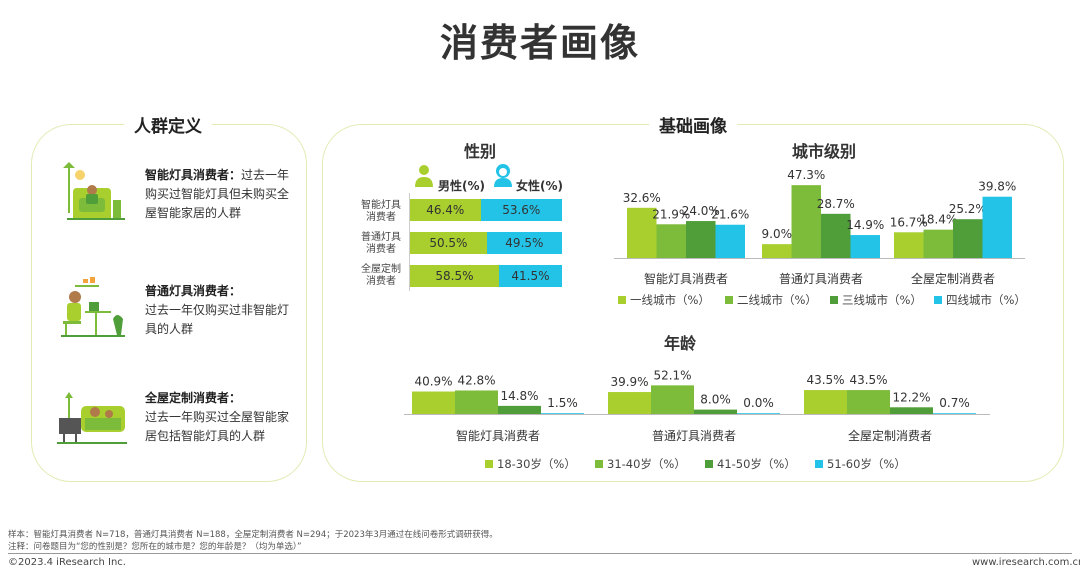 Image resolution: width=1080 pixels, height=575 pixels. Describe the element at coordinates (997, 187) in the screenshot. I see `city-value-label: 39.8%` at that location.